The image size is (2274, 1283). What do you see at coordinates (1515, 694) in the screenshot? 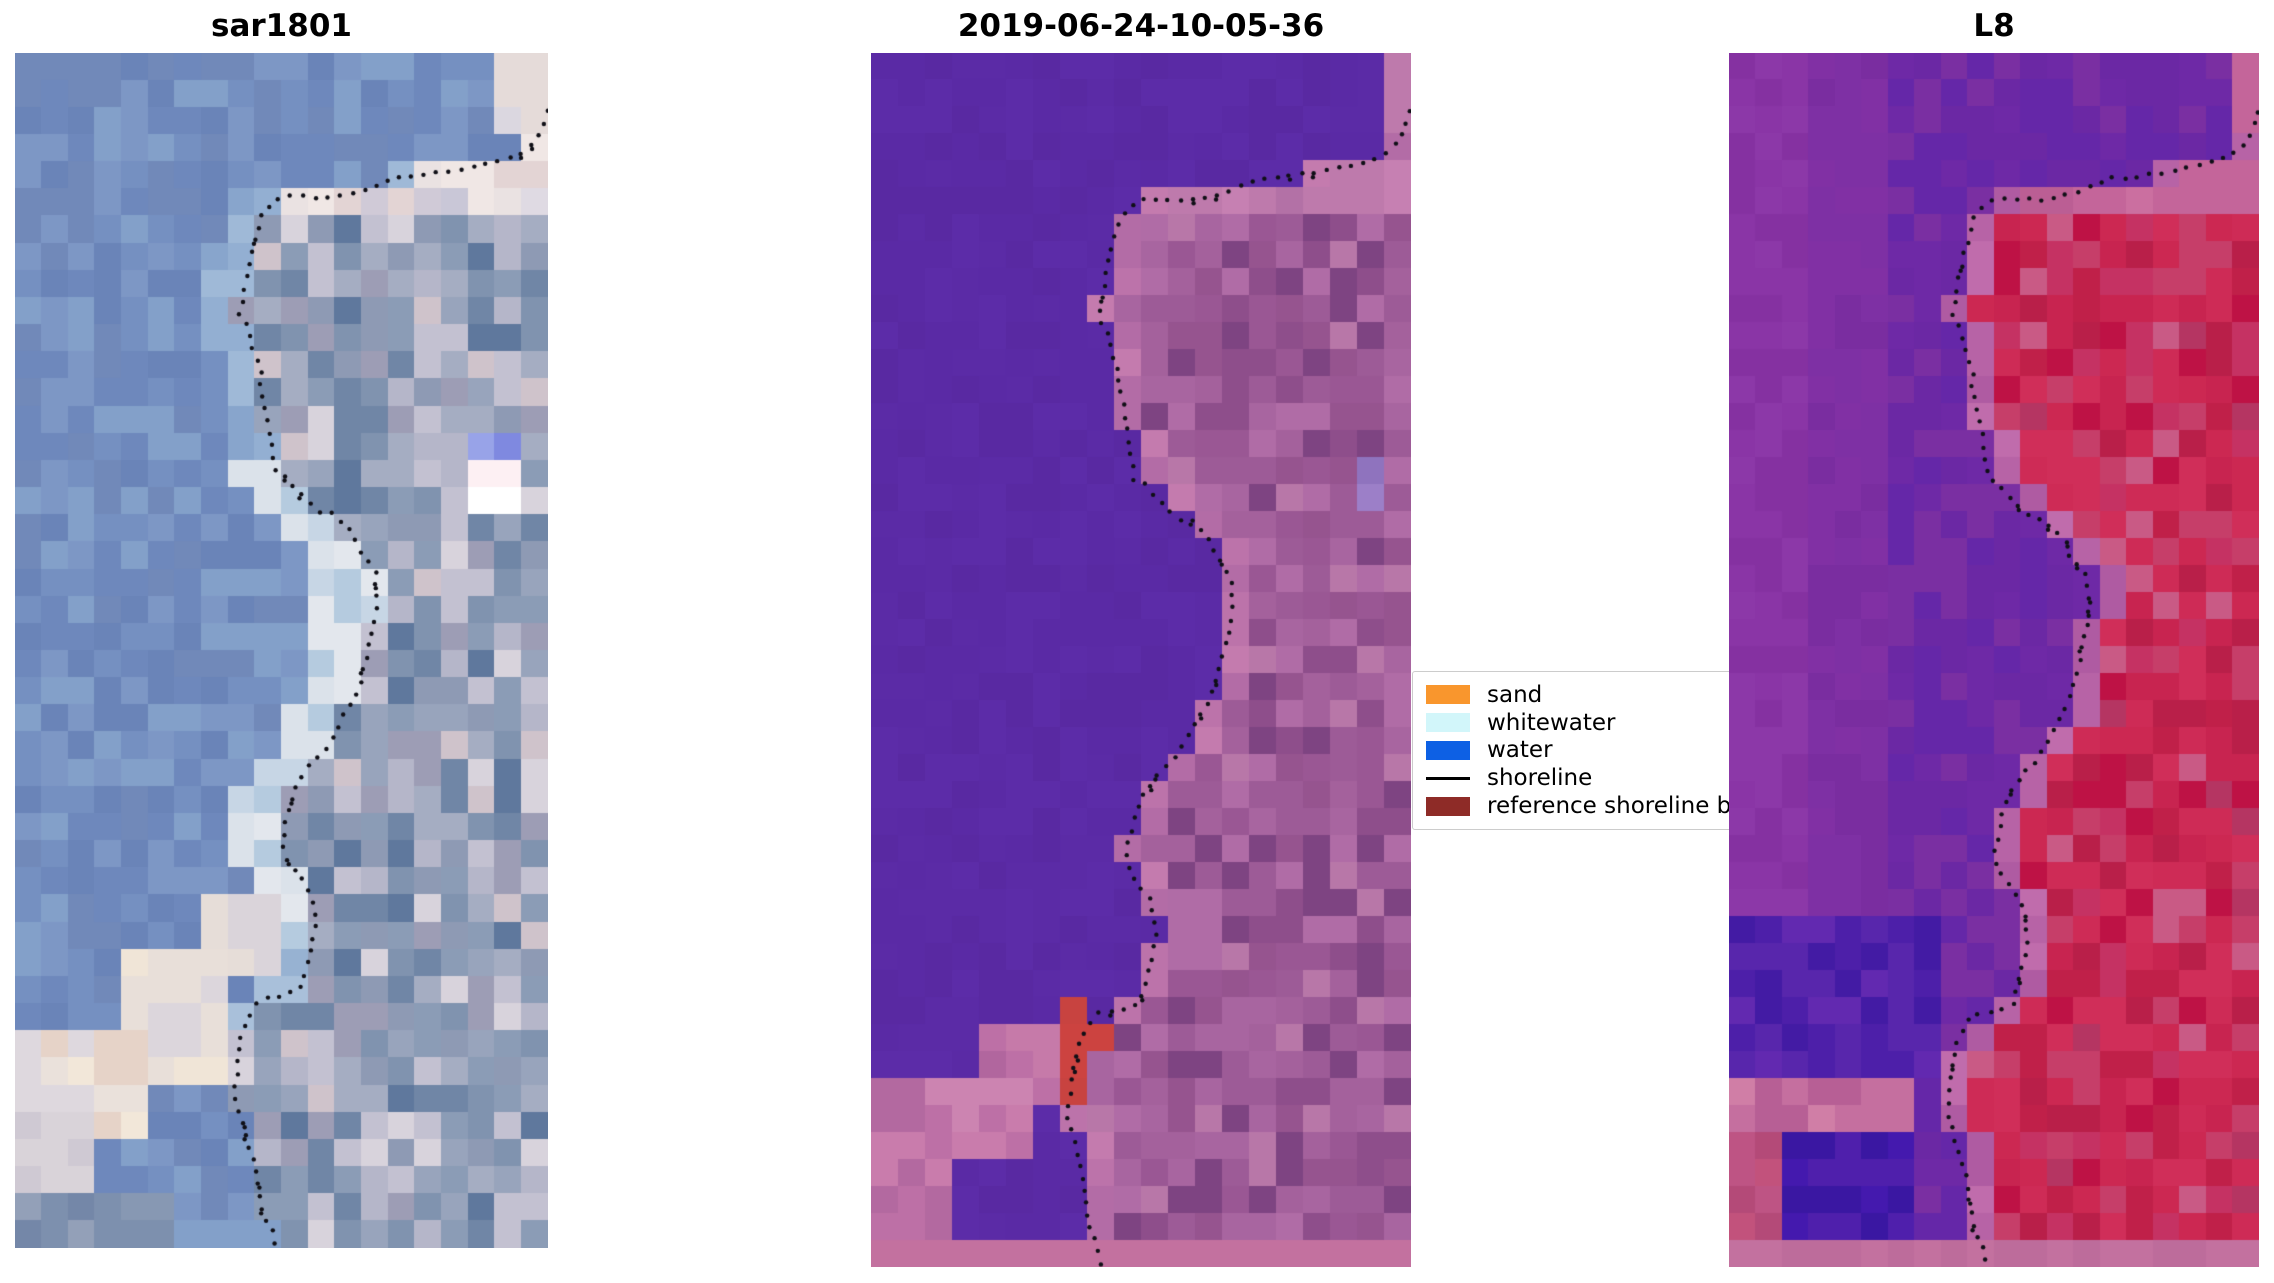
I see `legend-label: sand` at bounding box center [1515, 694].